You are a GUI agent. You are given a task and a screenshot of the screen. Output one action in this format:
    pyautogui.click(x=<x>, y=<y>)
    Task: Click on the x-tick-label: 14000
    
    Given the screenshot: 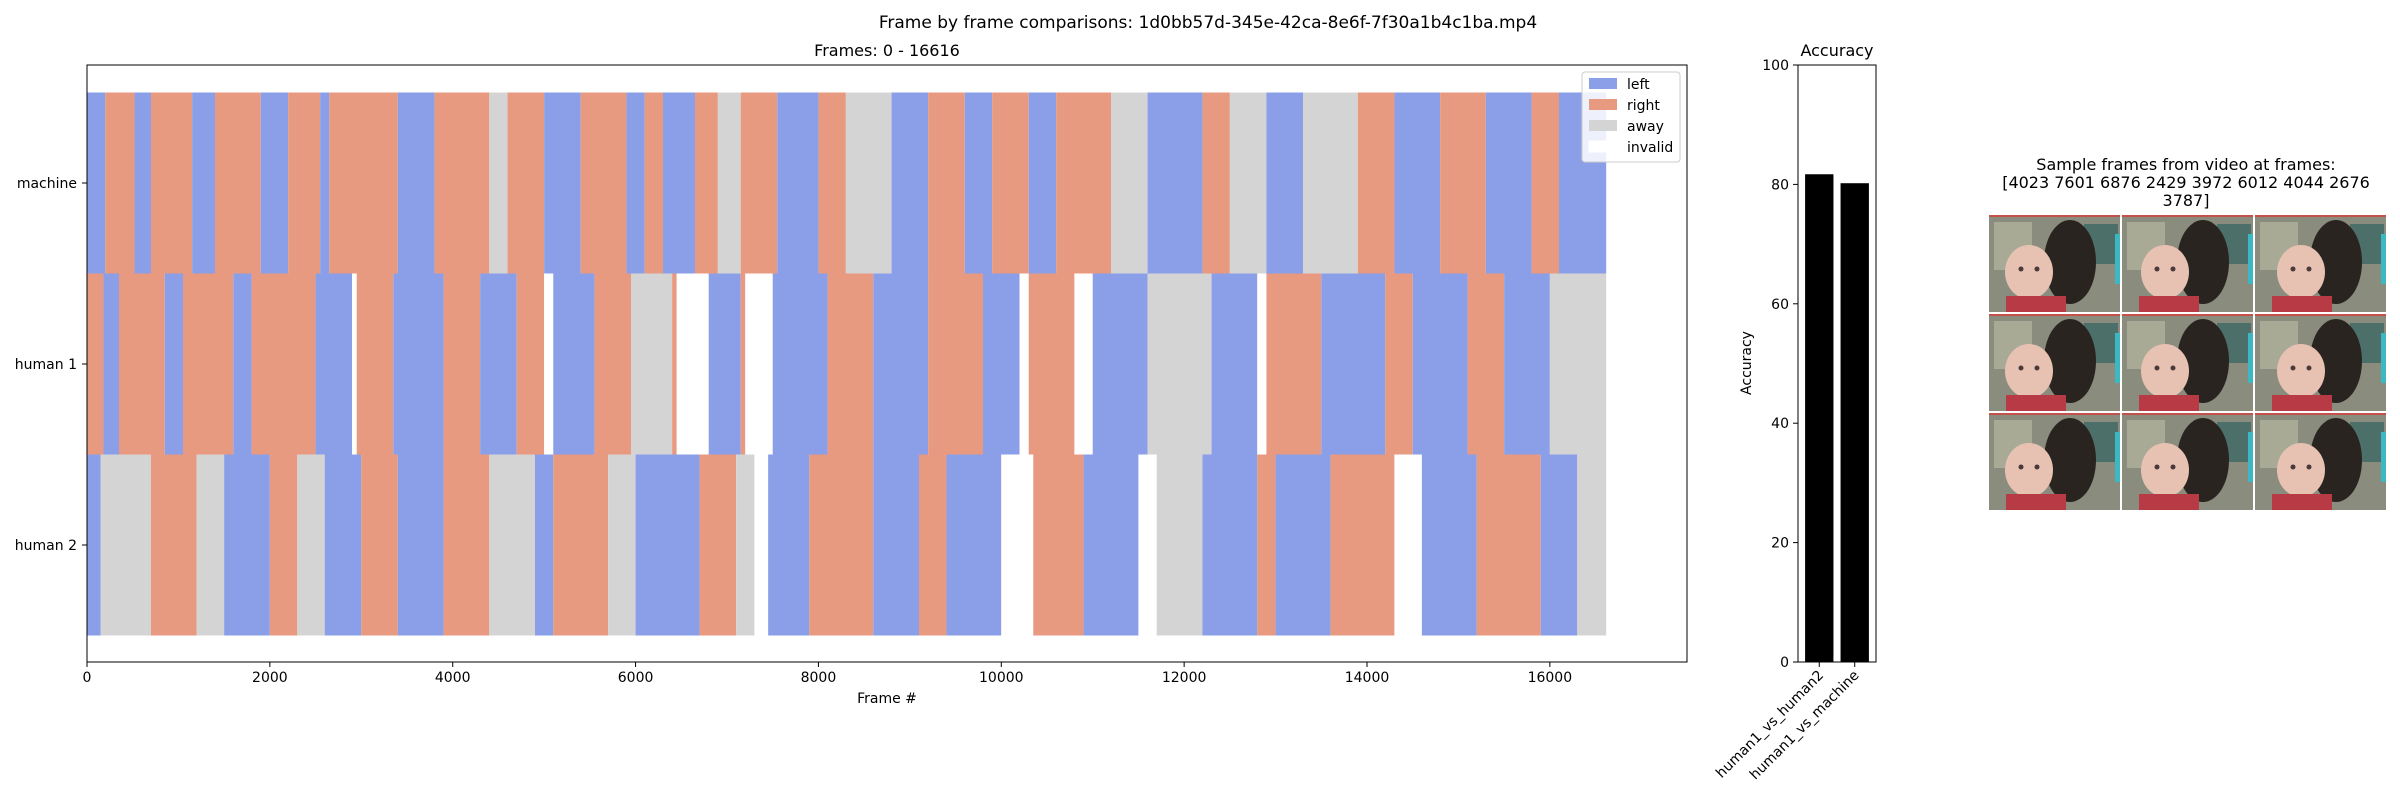 What is the action you would take?
    pyautogui.click(x=1367, y=678)
    